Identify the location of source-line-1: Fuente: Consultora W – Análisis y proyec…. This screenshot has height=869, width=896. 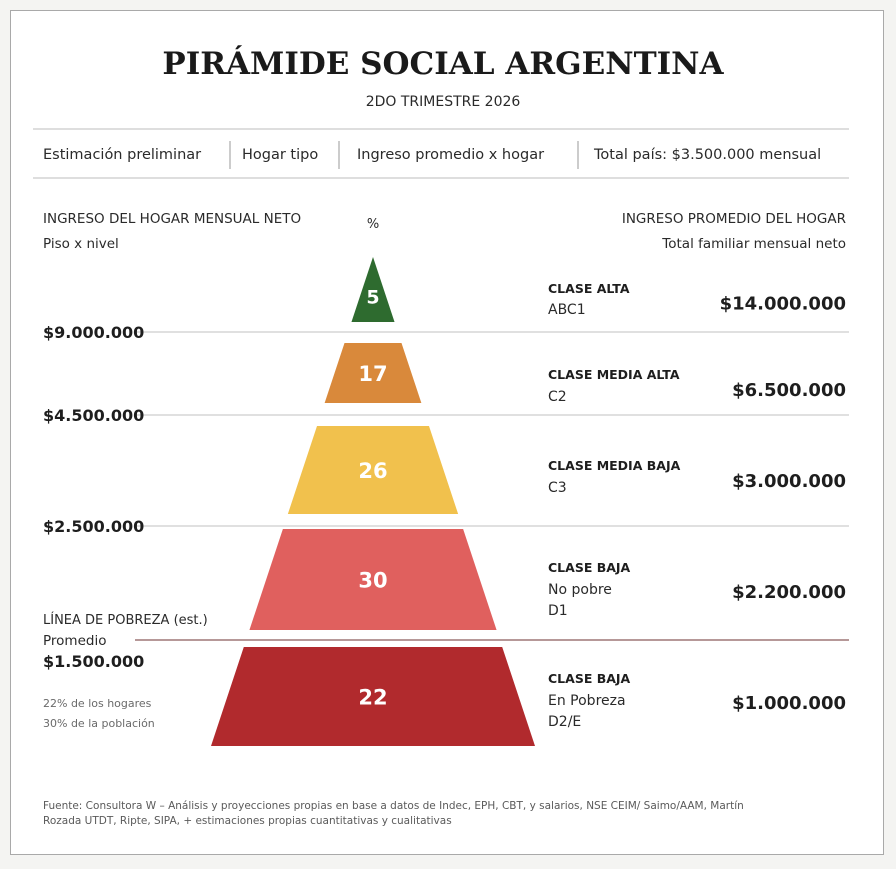
(393, 806).